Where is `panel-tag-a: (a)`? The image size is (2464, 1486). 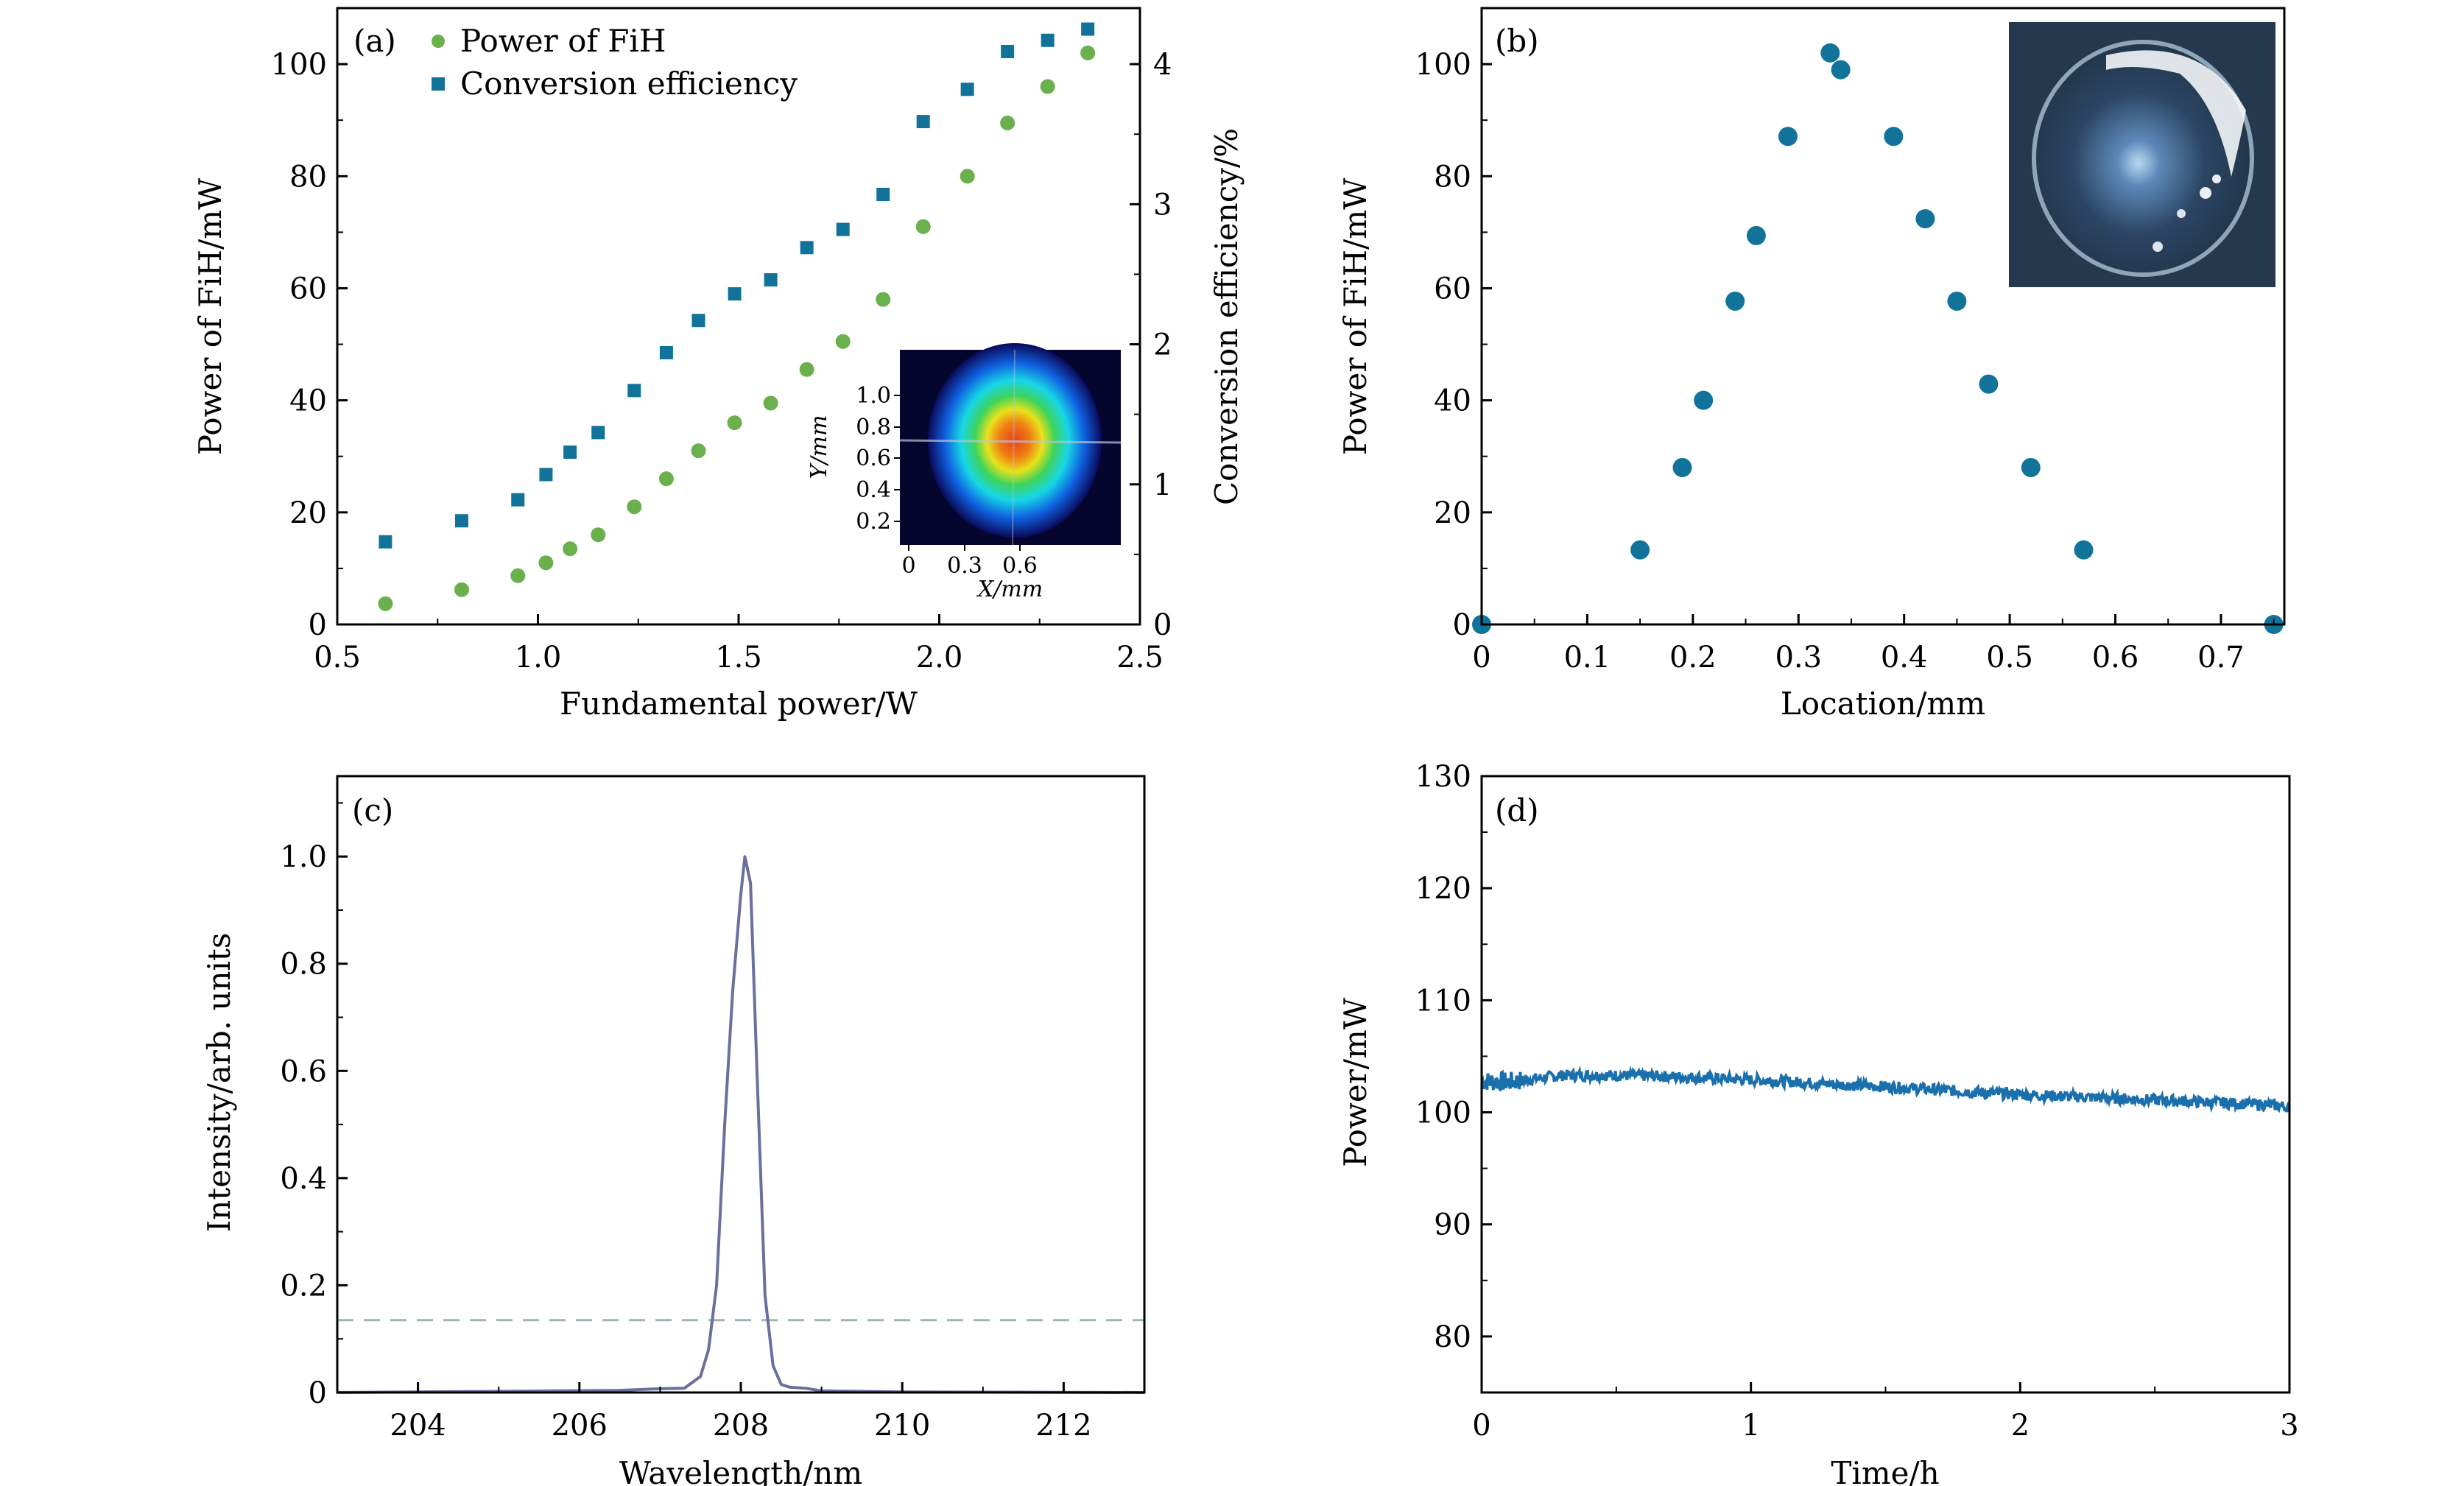 panel-tag-a: (a) is located at coordinates (374, 41).